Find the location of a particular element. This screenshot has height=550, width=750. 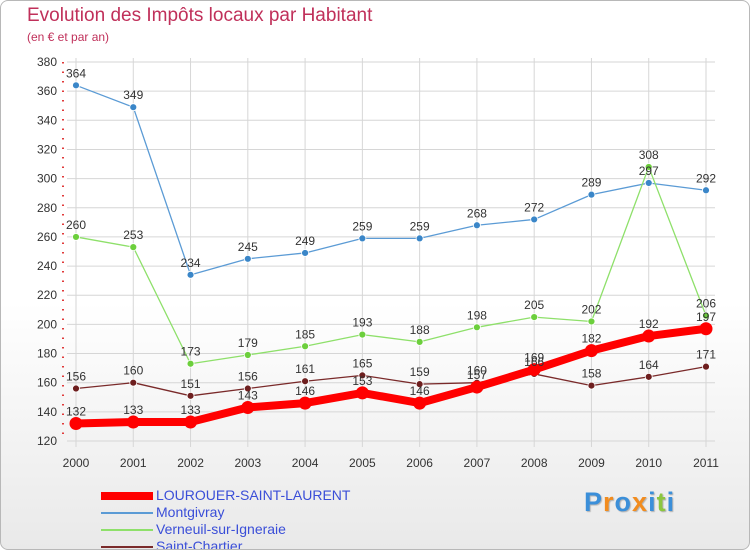

series-line is located at coordinates (391, 381).